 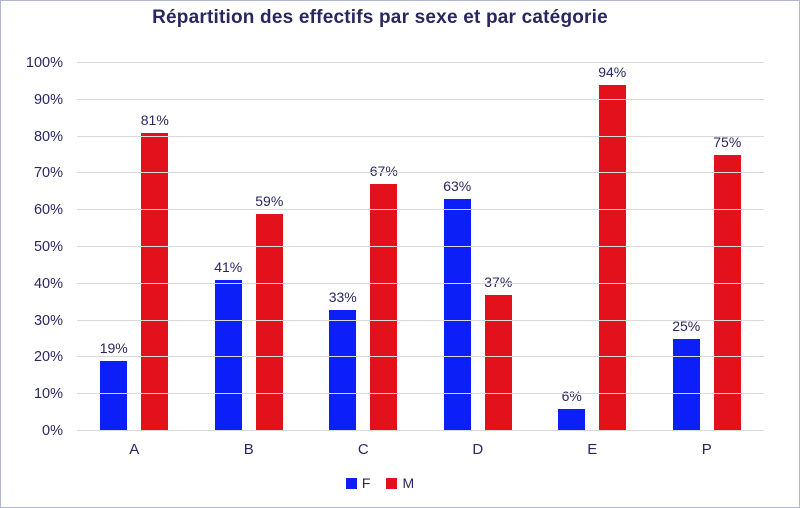 What do you see at coordinates (269, 200) in the screenshot?
I see `bar-value-label: 59%` at bounding box center [269, 200].